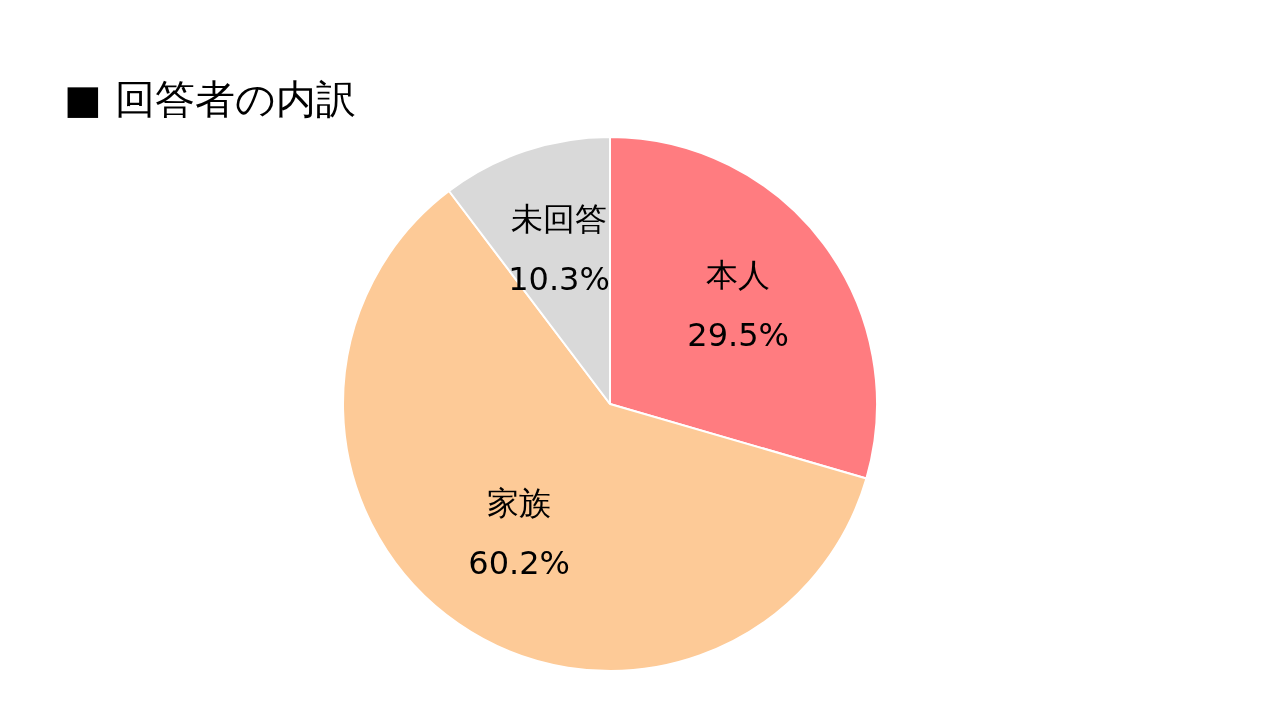 This screenshot has height=720, width=1280. Describe the element at coordinates (559, 279) in the screenshot. I see `data-label: 10.3%` at that location.